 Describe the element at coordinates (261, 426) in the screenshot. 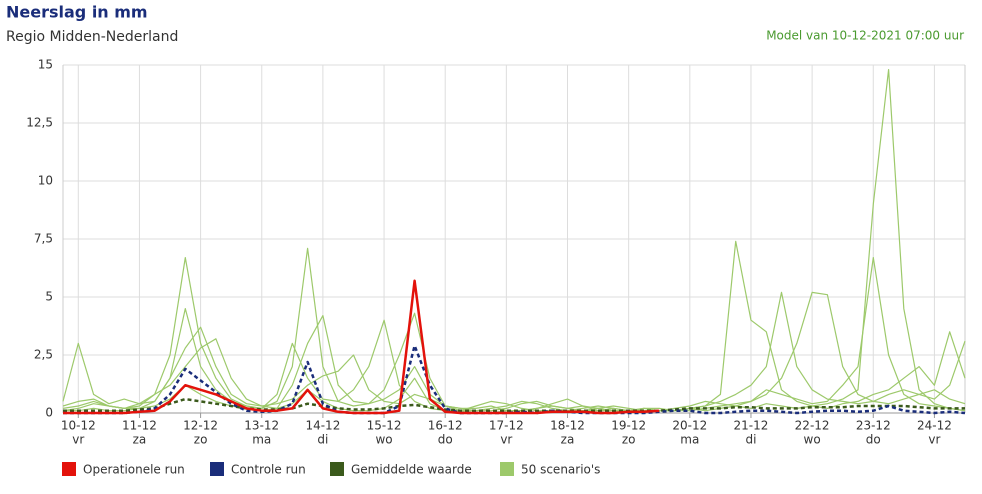

I see `x-tick-label: 13-12` at that location.